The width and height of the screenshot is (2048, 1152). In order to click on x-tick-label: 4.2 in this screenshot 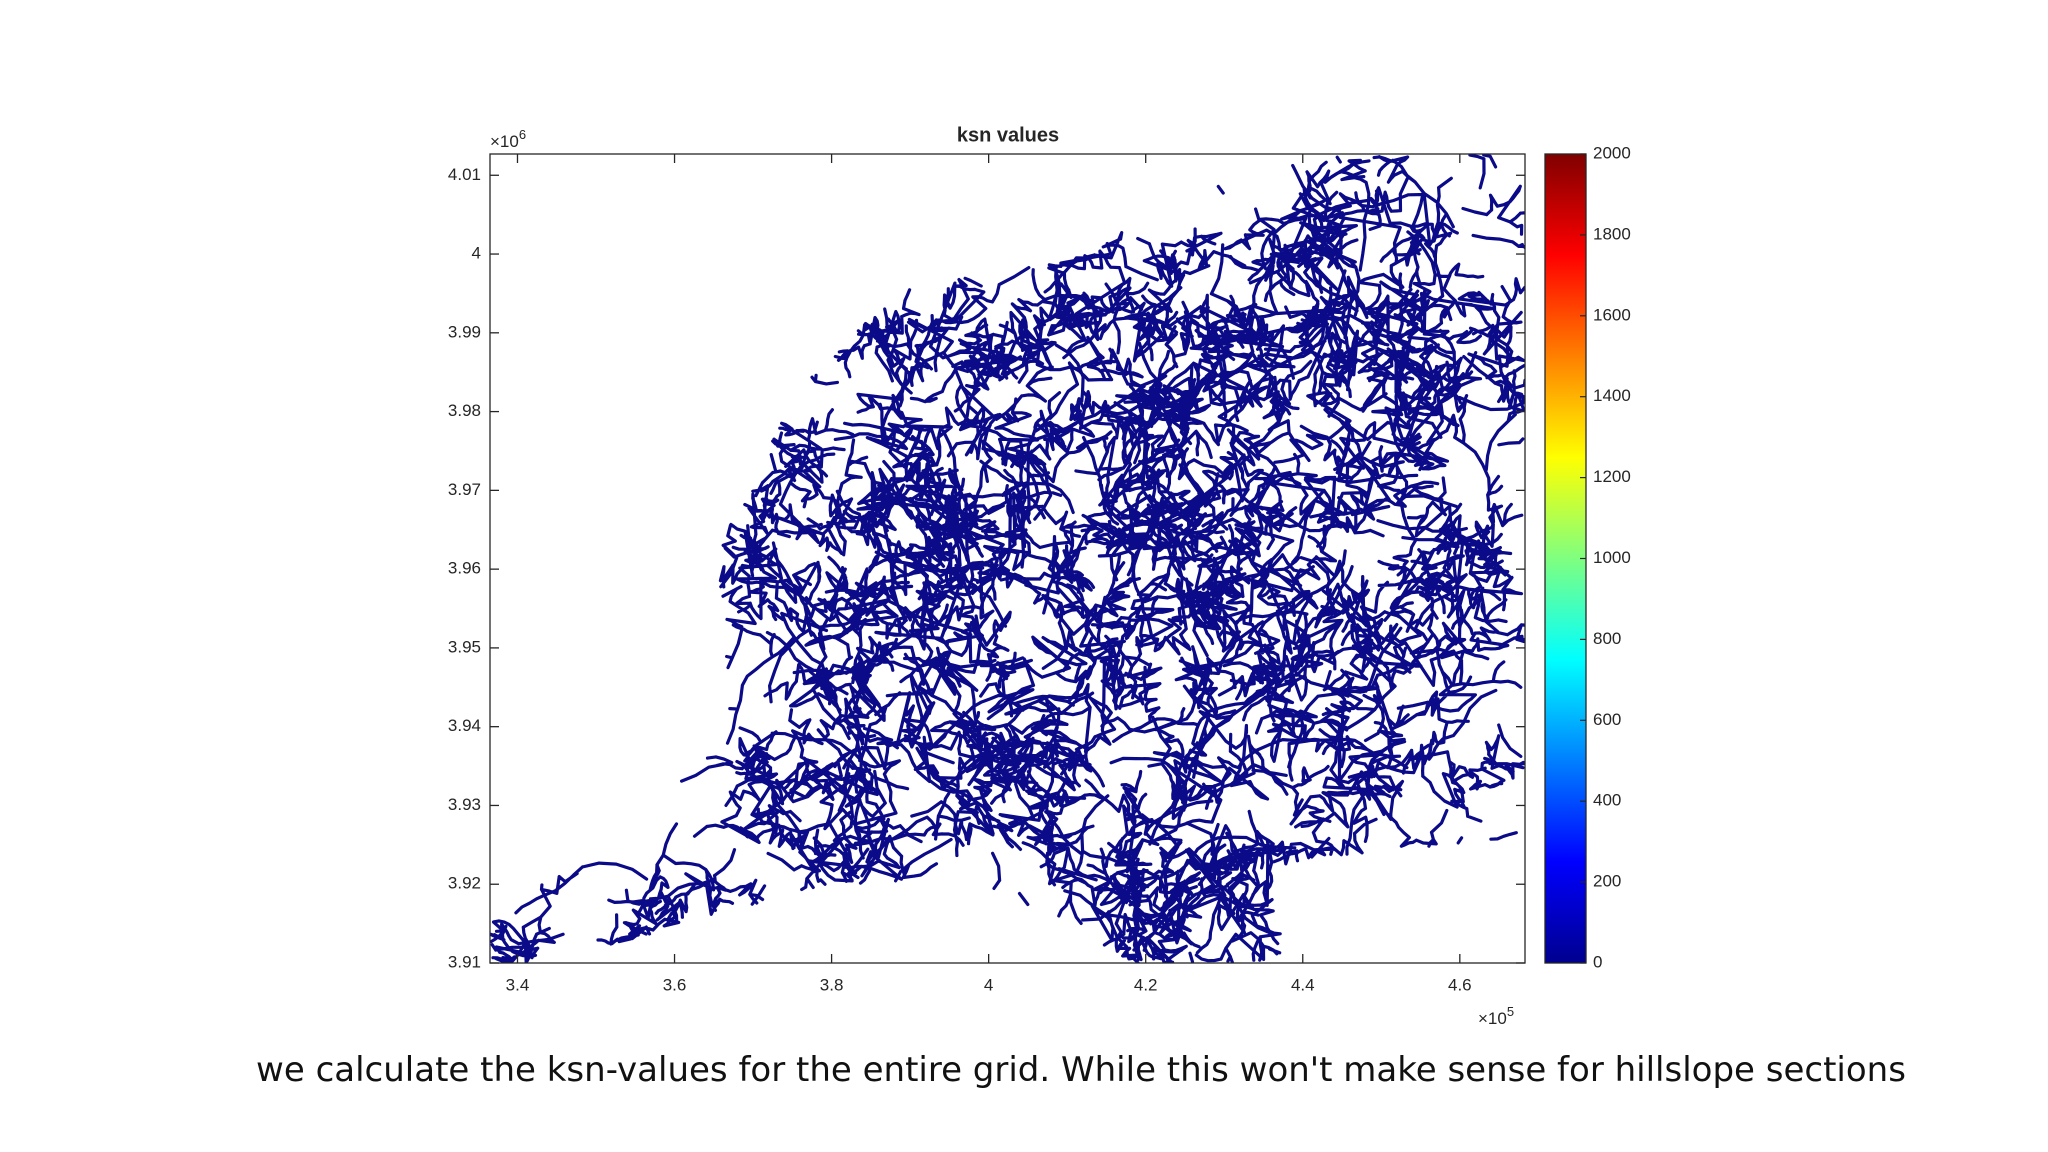, I will do `click(1146, 984)`.